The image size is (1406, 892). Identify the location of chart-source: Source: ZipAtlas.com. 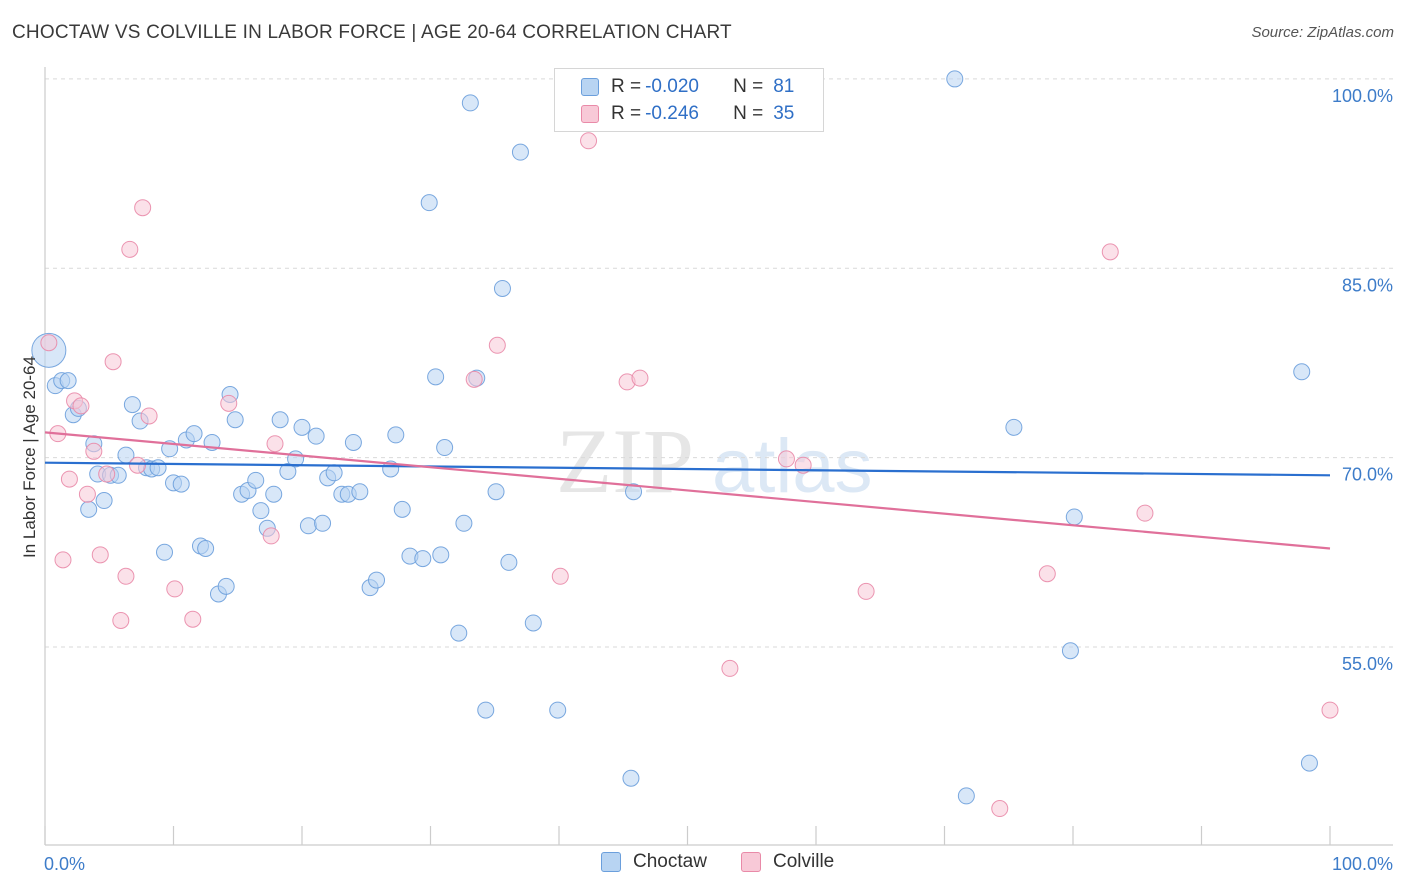
(1322, 32).